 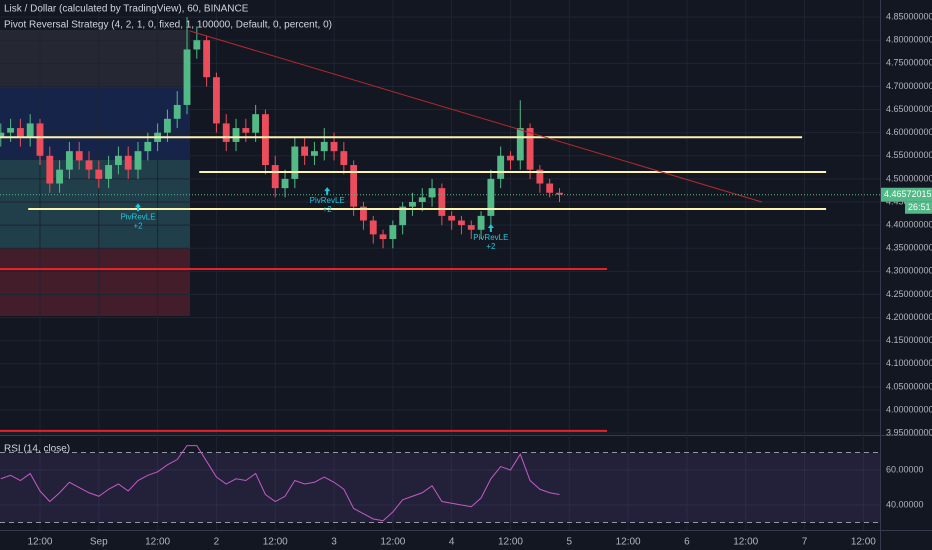 I want to click on y-tick-label: 4.50000000, so click(x=909, y=178).